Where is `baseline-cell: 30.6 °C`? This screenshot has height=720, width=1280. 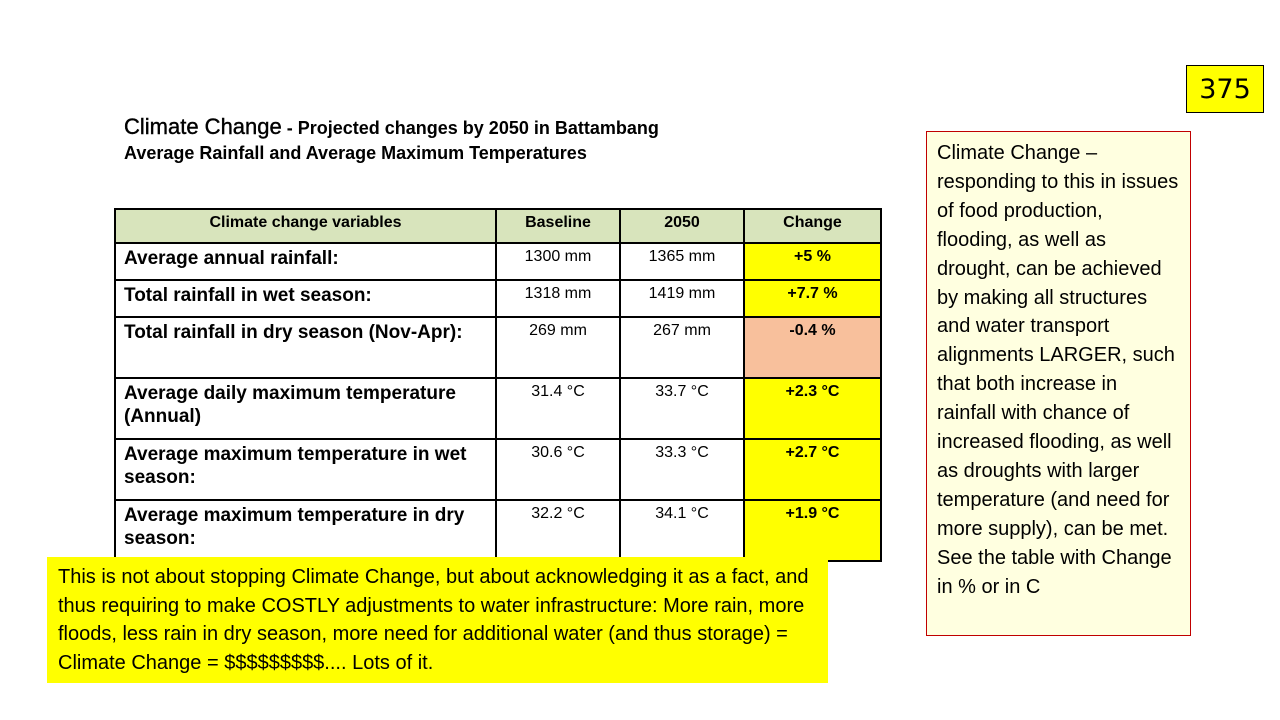
baseline-cell: 30.6 °C is located at coordinates (558, 469).